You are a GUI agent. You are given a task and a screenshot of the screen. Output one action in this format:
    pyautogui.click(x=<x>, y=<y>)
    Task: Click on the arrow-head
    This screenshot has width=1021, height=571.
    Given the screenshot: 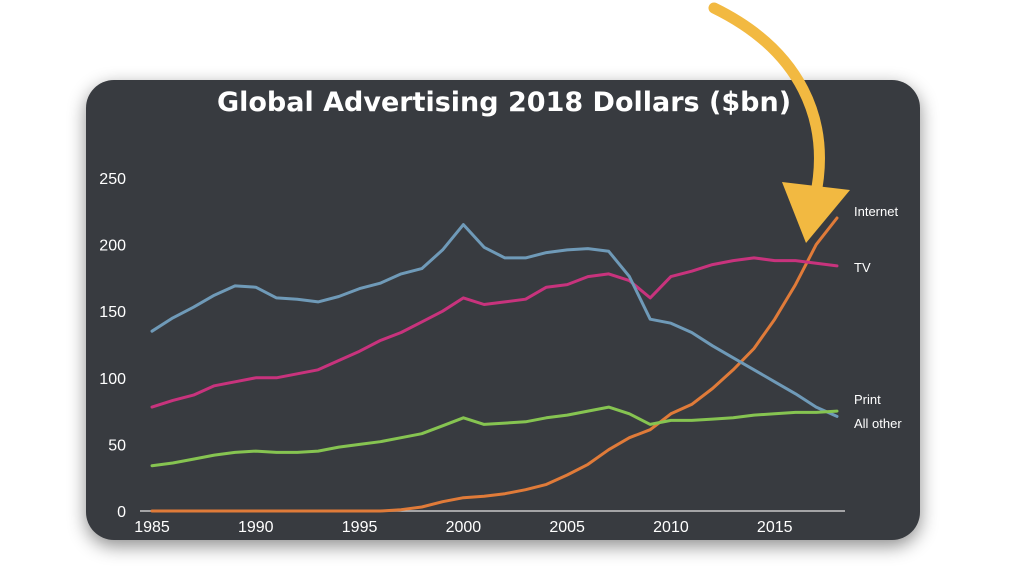 What is the action you would take?
    pyautogui.click(x=816, y=212)
    